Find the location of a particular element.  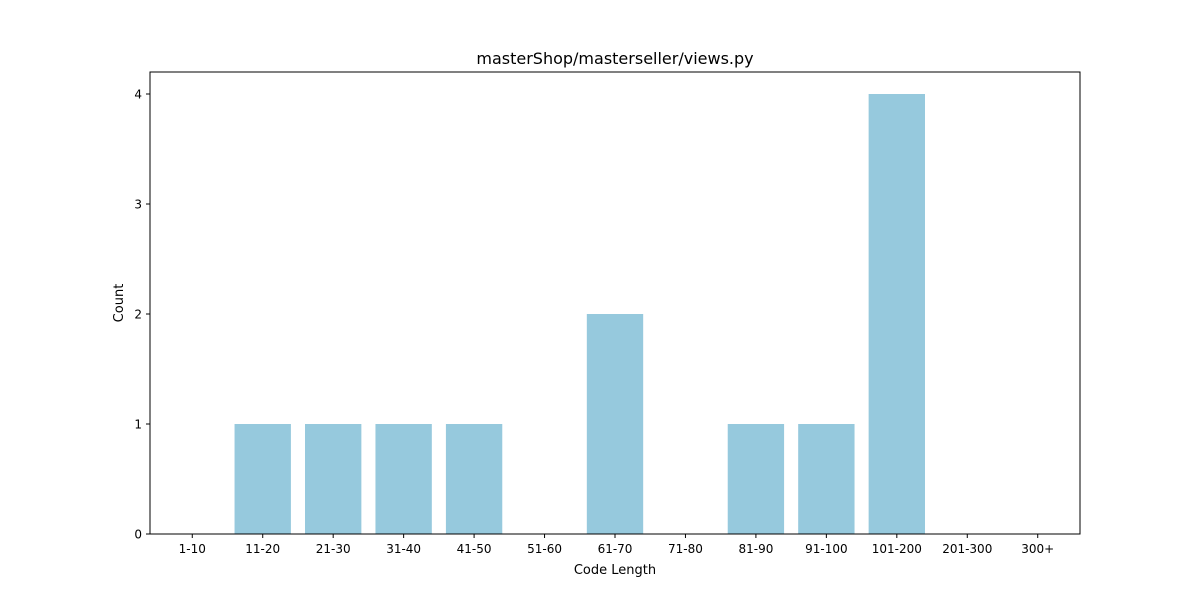

y-tick-label: 0 is located at coordinates (138, 535).